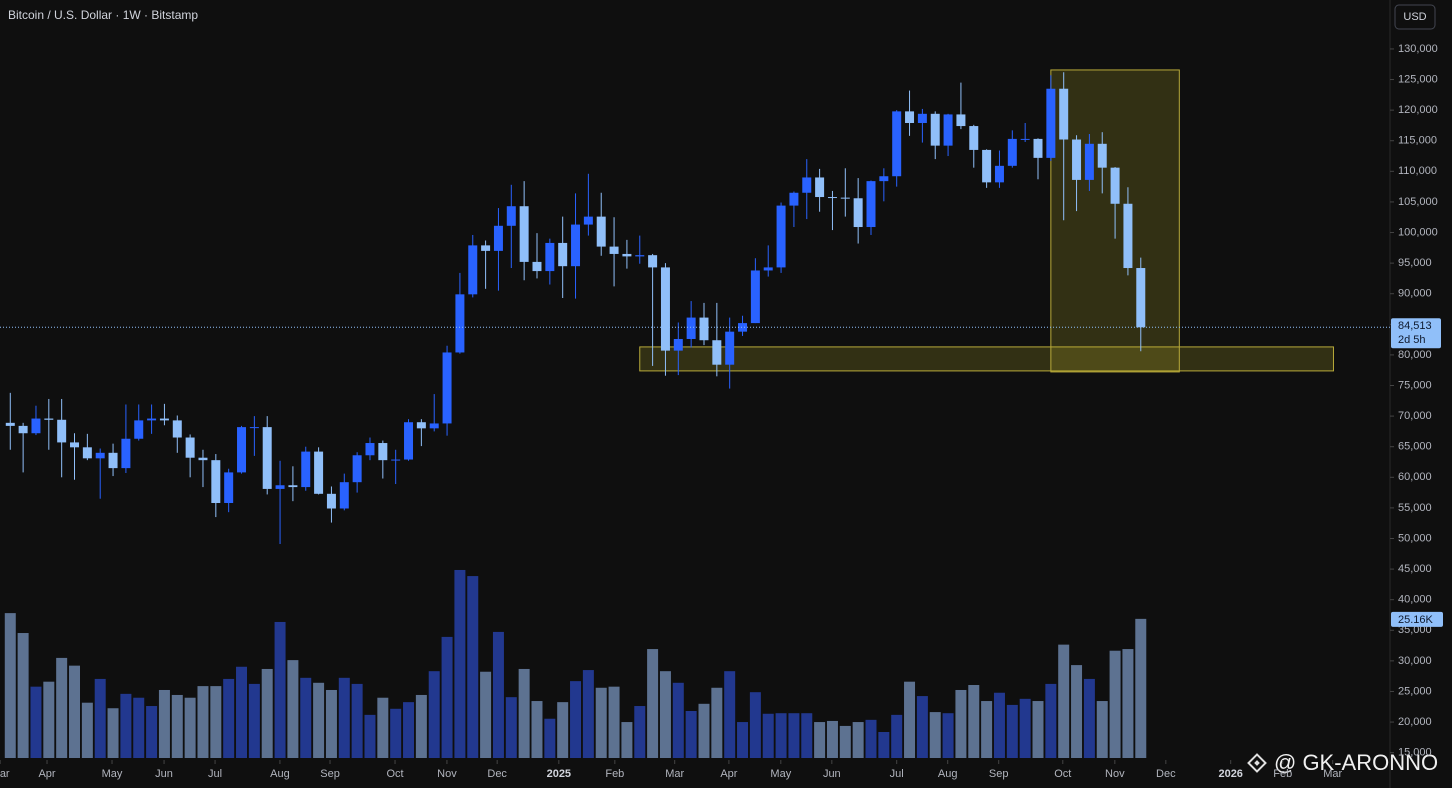  What do you see at coordinates (1418, 110) in the screenshot?
I see `y-tick-label: 120,000` at bounding box center [1418, 110].